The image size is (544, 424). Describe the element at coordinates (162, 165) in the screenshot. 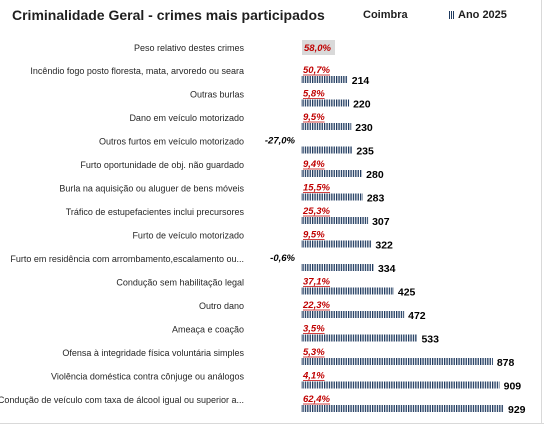

I see `category-label: Furto oportunidade de obj. não guardado` at that location.